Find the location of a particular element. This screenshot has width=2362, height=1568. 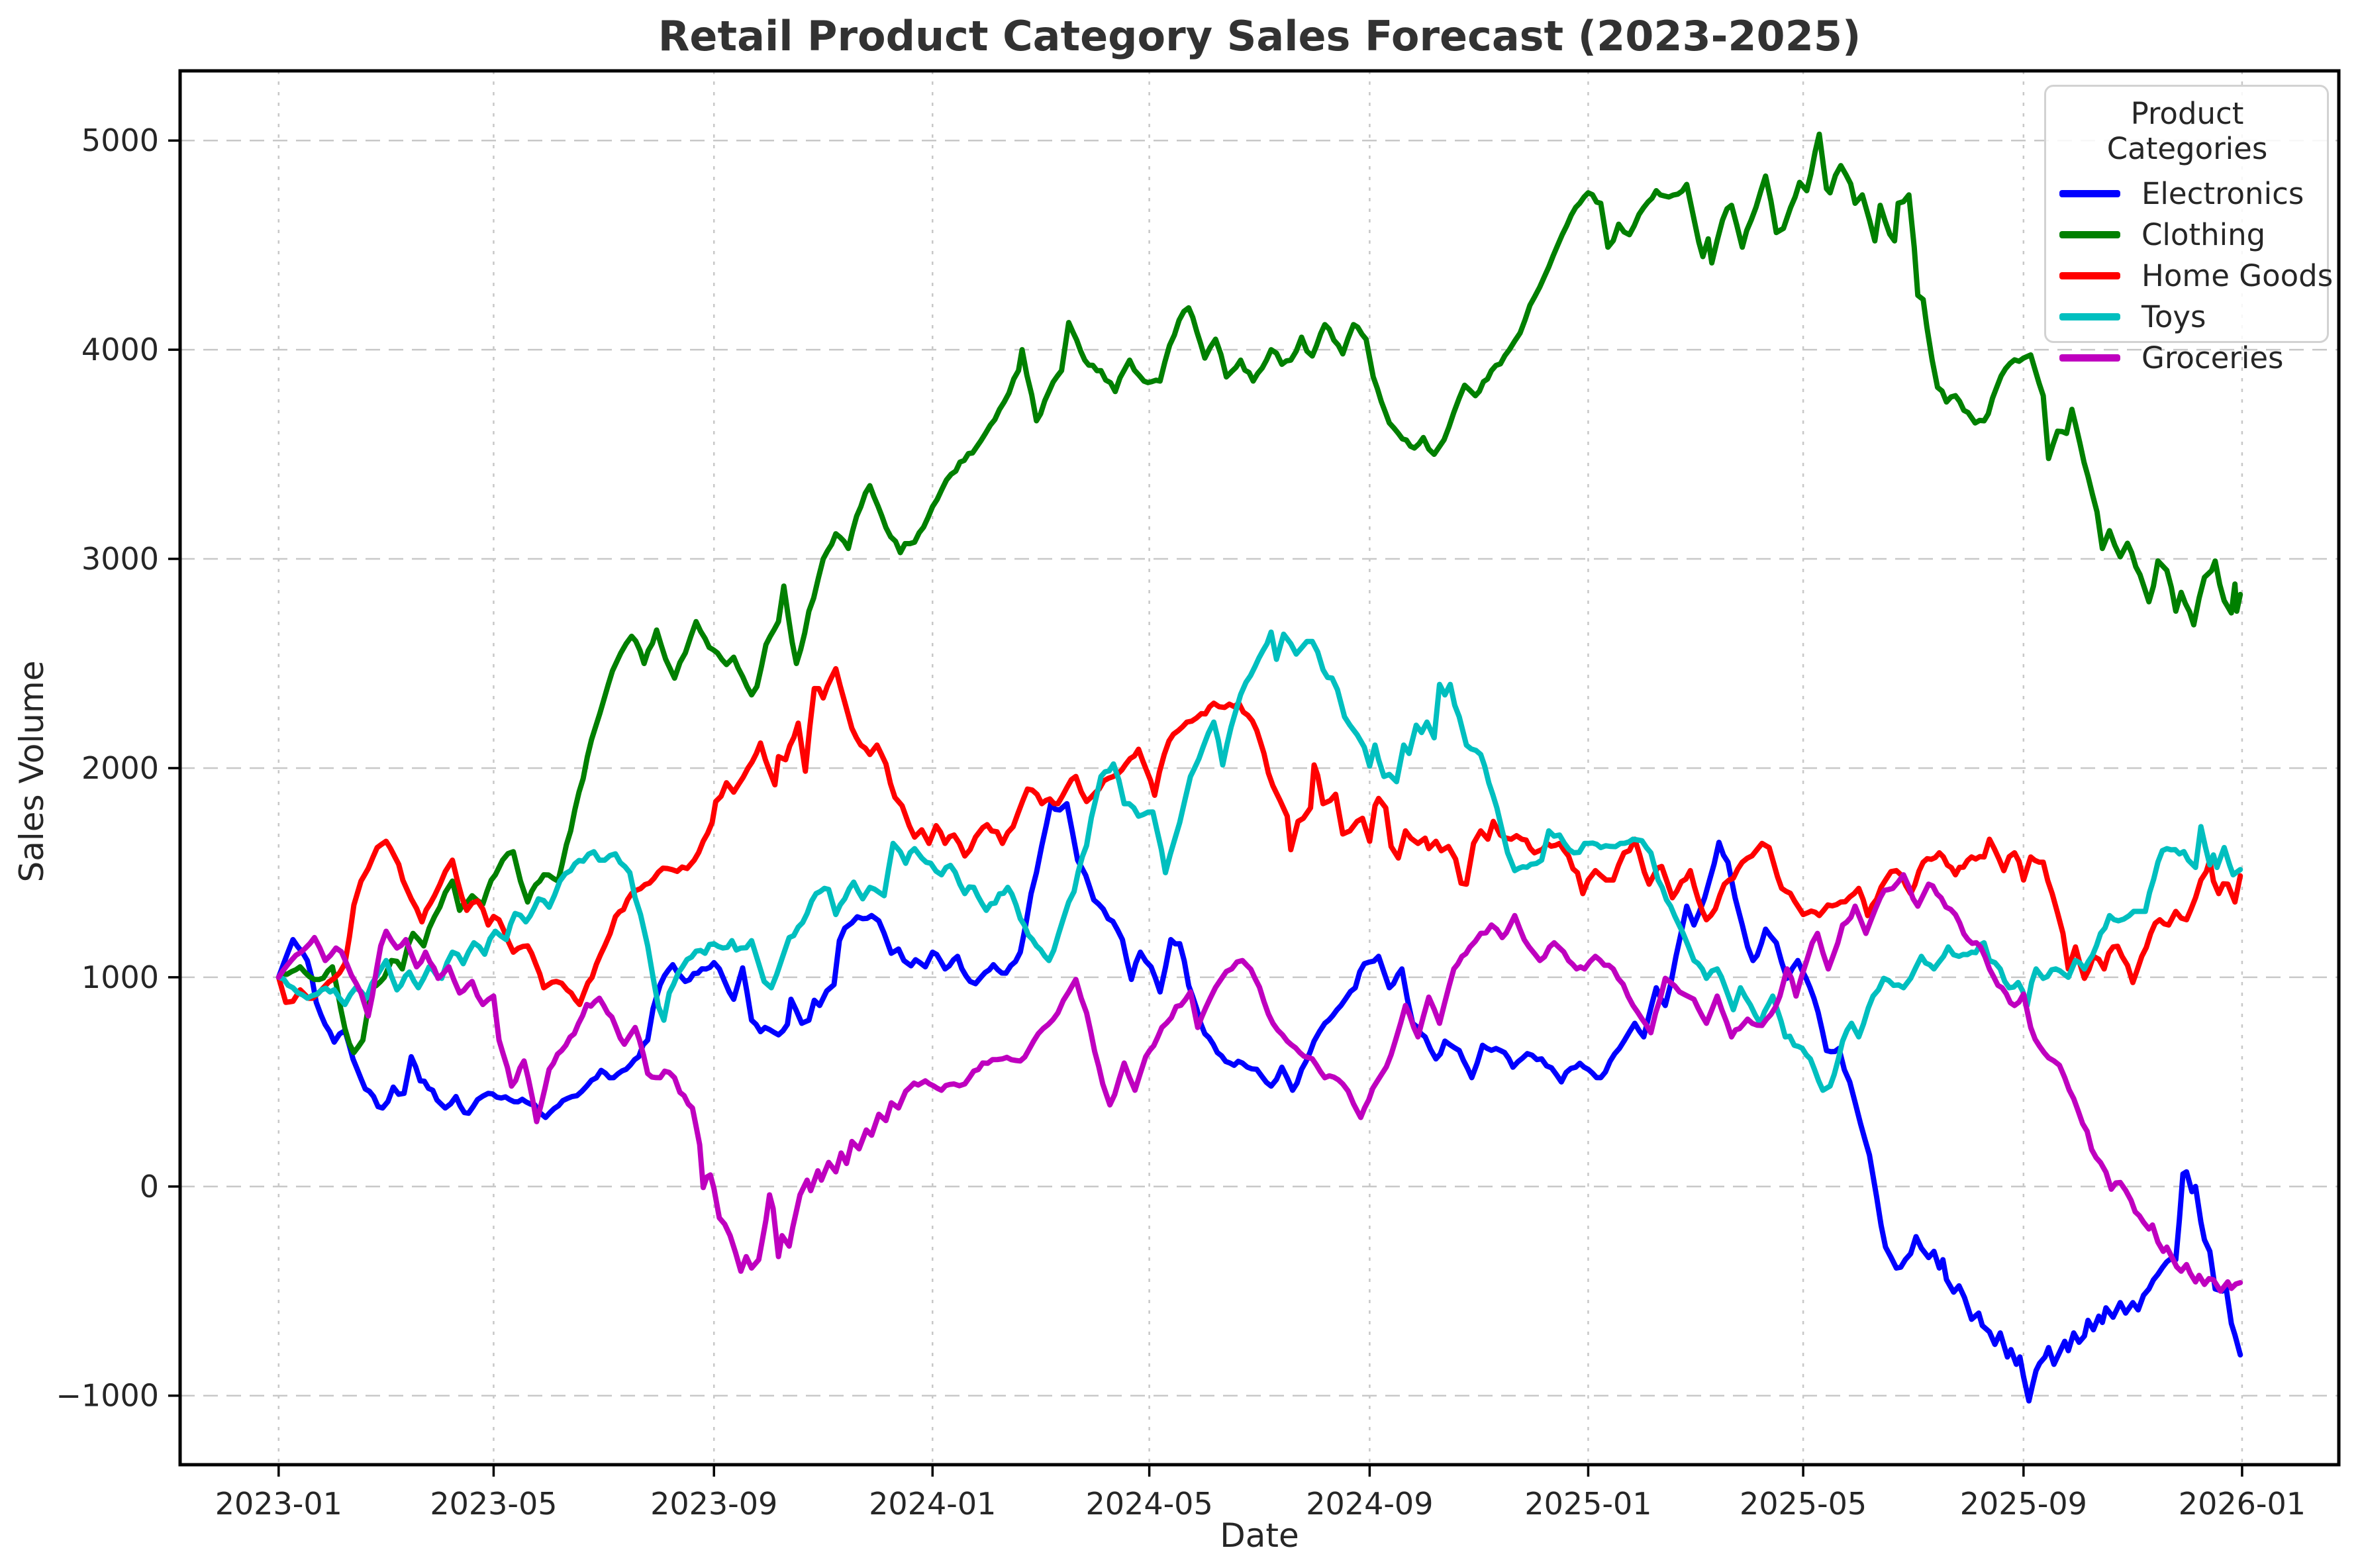

y-axis-label: Sales Volume is located at coordinates (32, 771).